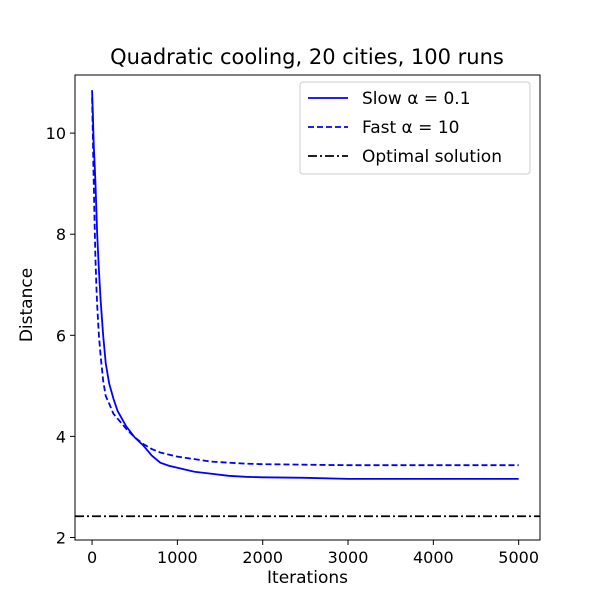  I want to click on x-tick-label: 4000, so click(433, 557).